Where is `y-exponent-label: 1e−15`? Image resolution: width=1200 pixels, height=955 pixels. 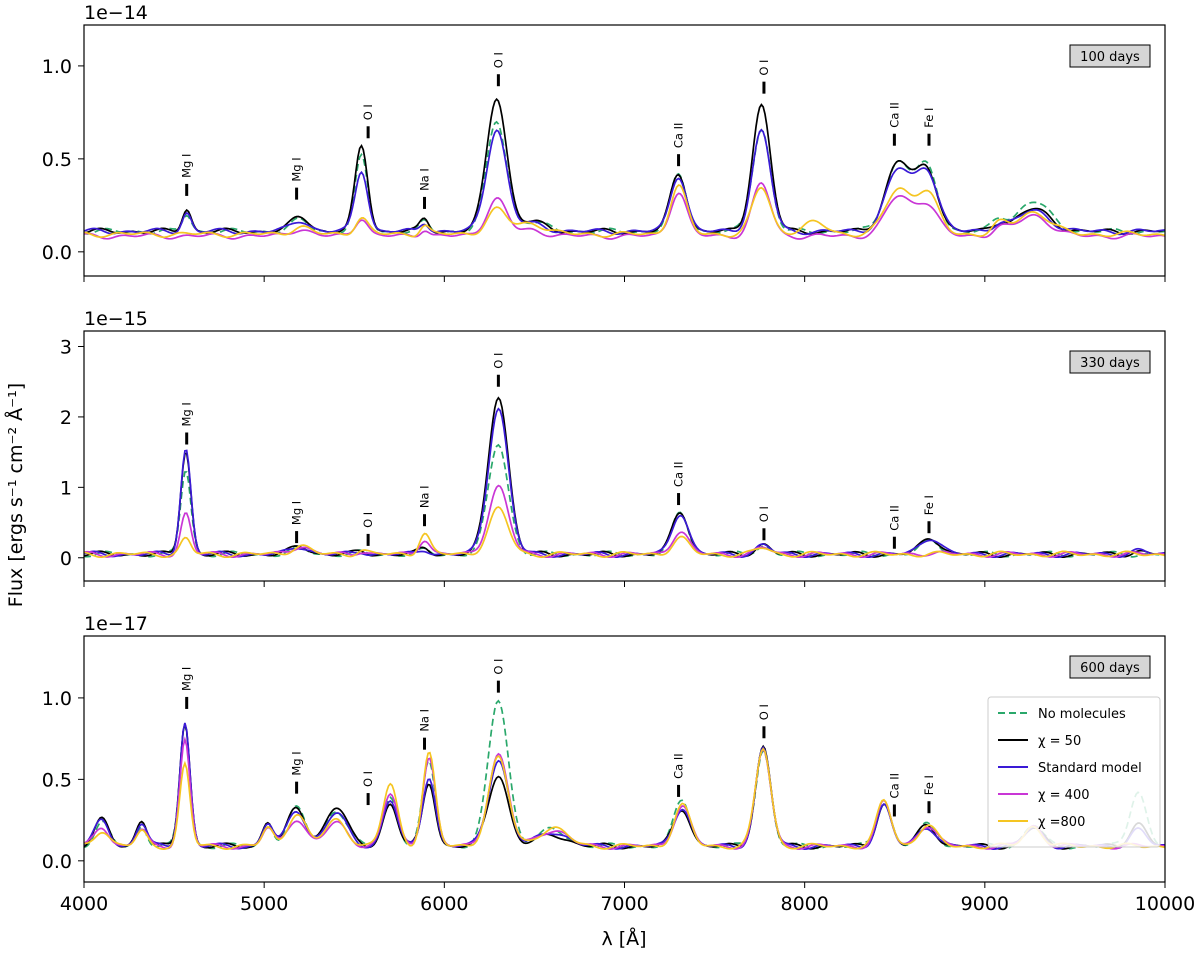 y-exponent-label: 1e−15 is located at coordinates (116, 319).